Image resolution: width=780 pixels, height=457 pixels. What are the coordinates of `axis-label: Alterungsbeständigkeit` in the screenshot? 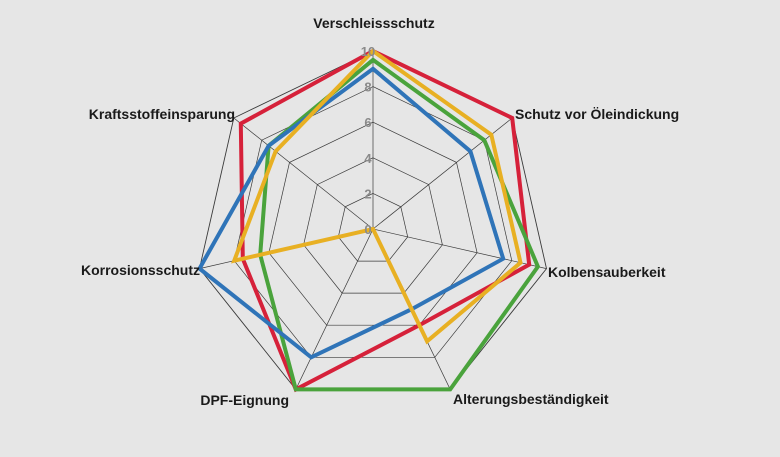 It's located at (531, 399).